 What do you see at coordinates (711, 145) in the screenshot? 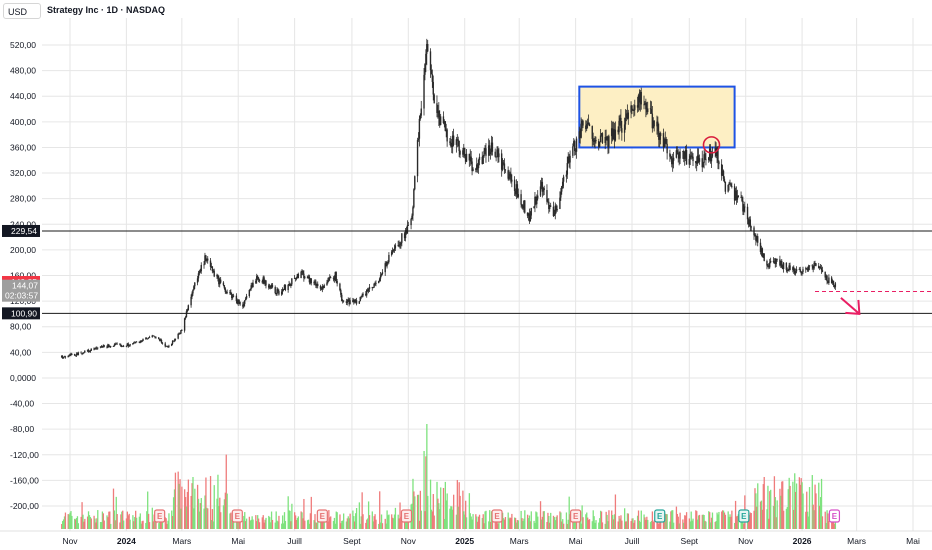
I see `drawn-circle` at bounding box center [711, 145].